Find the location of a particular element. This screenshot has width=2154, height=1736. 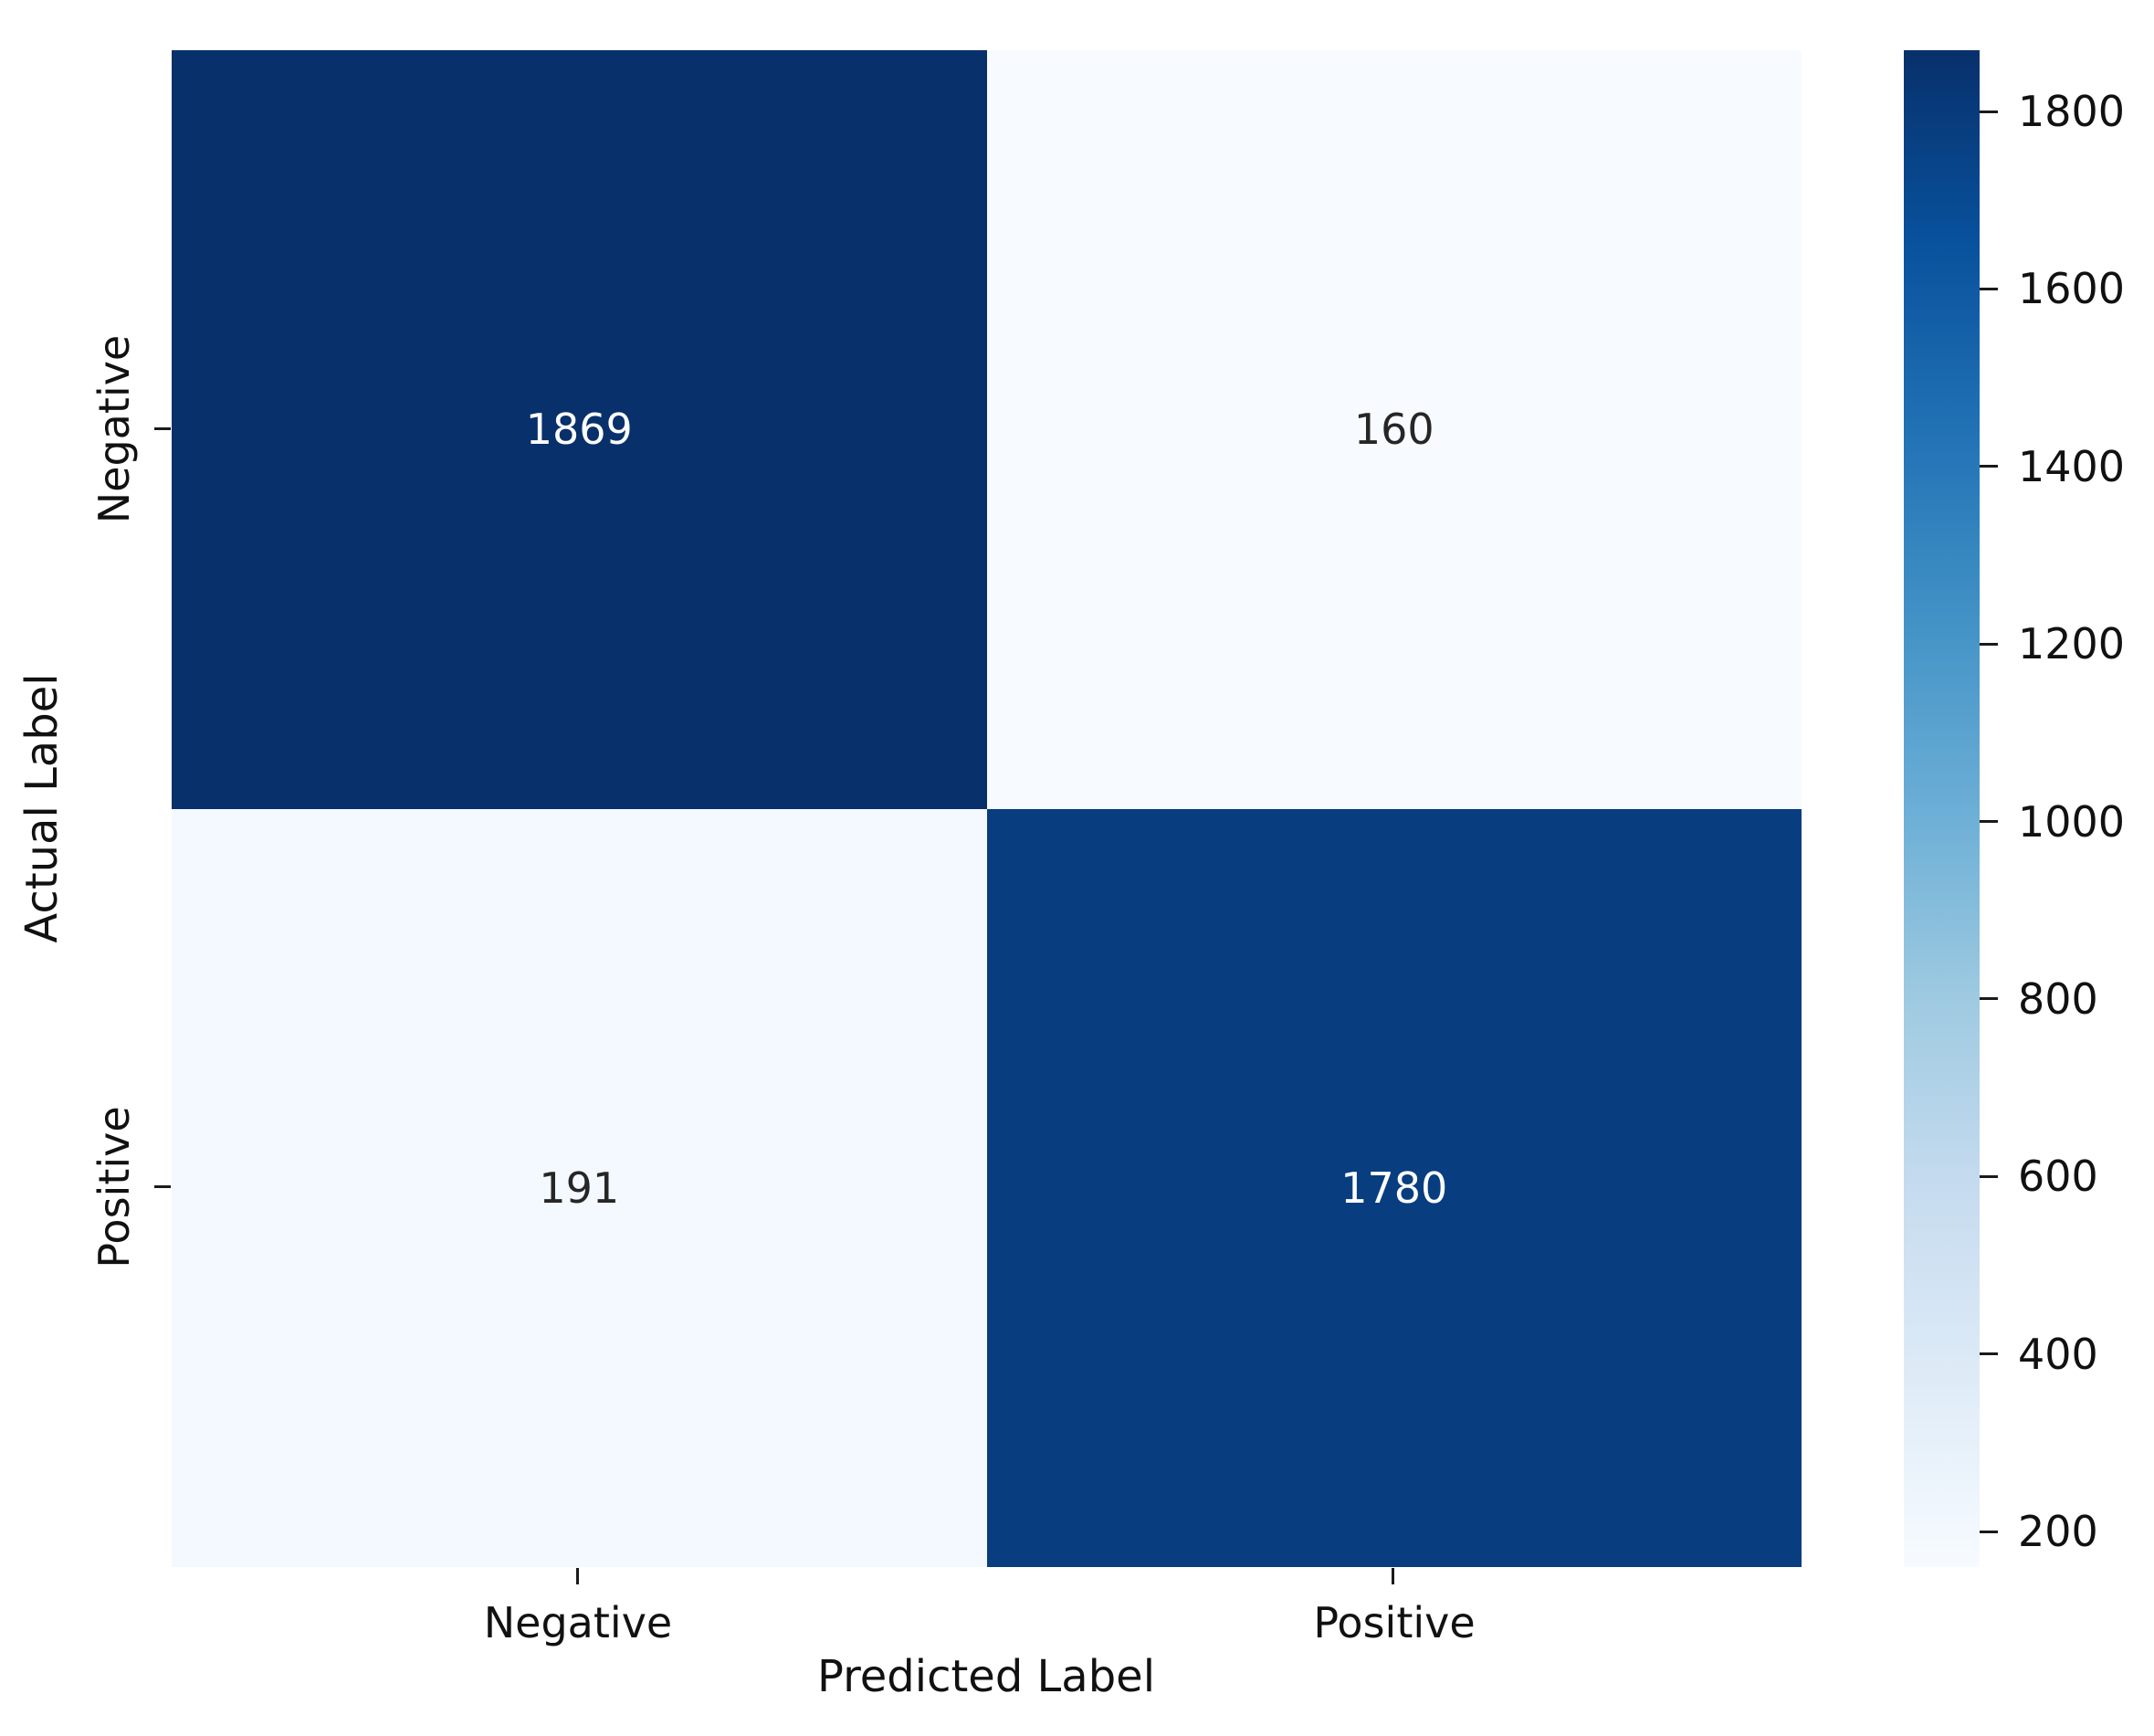

colorbar-tick-1000: 1000 is located at coordinates (2052, 822).